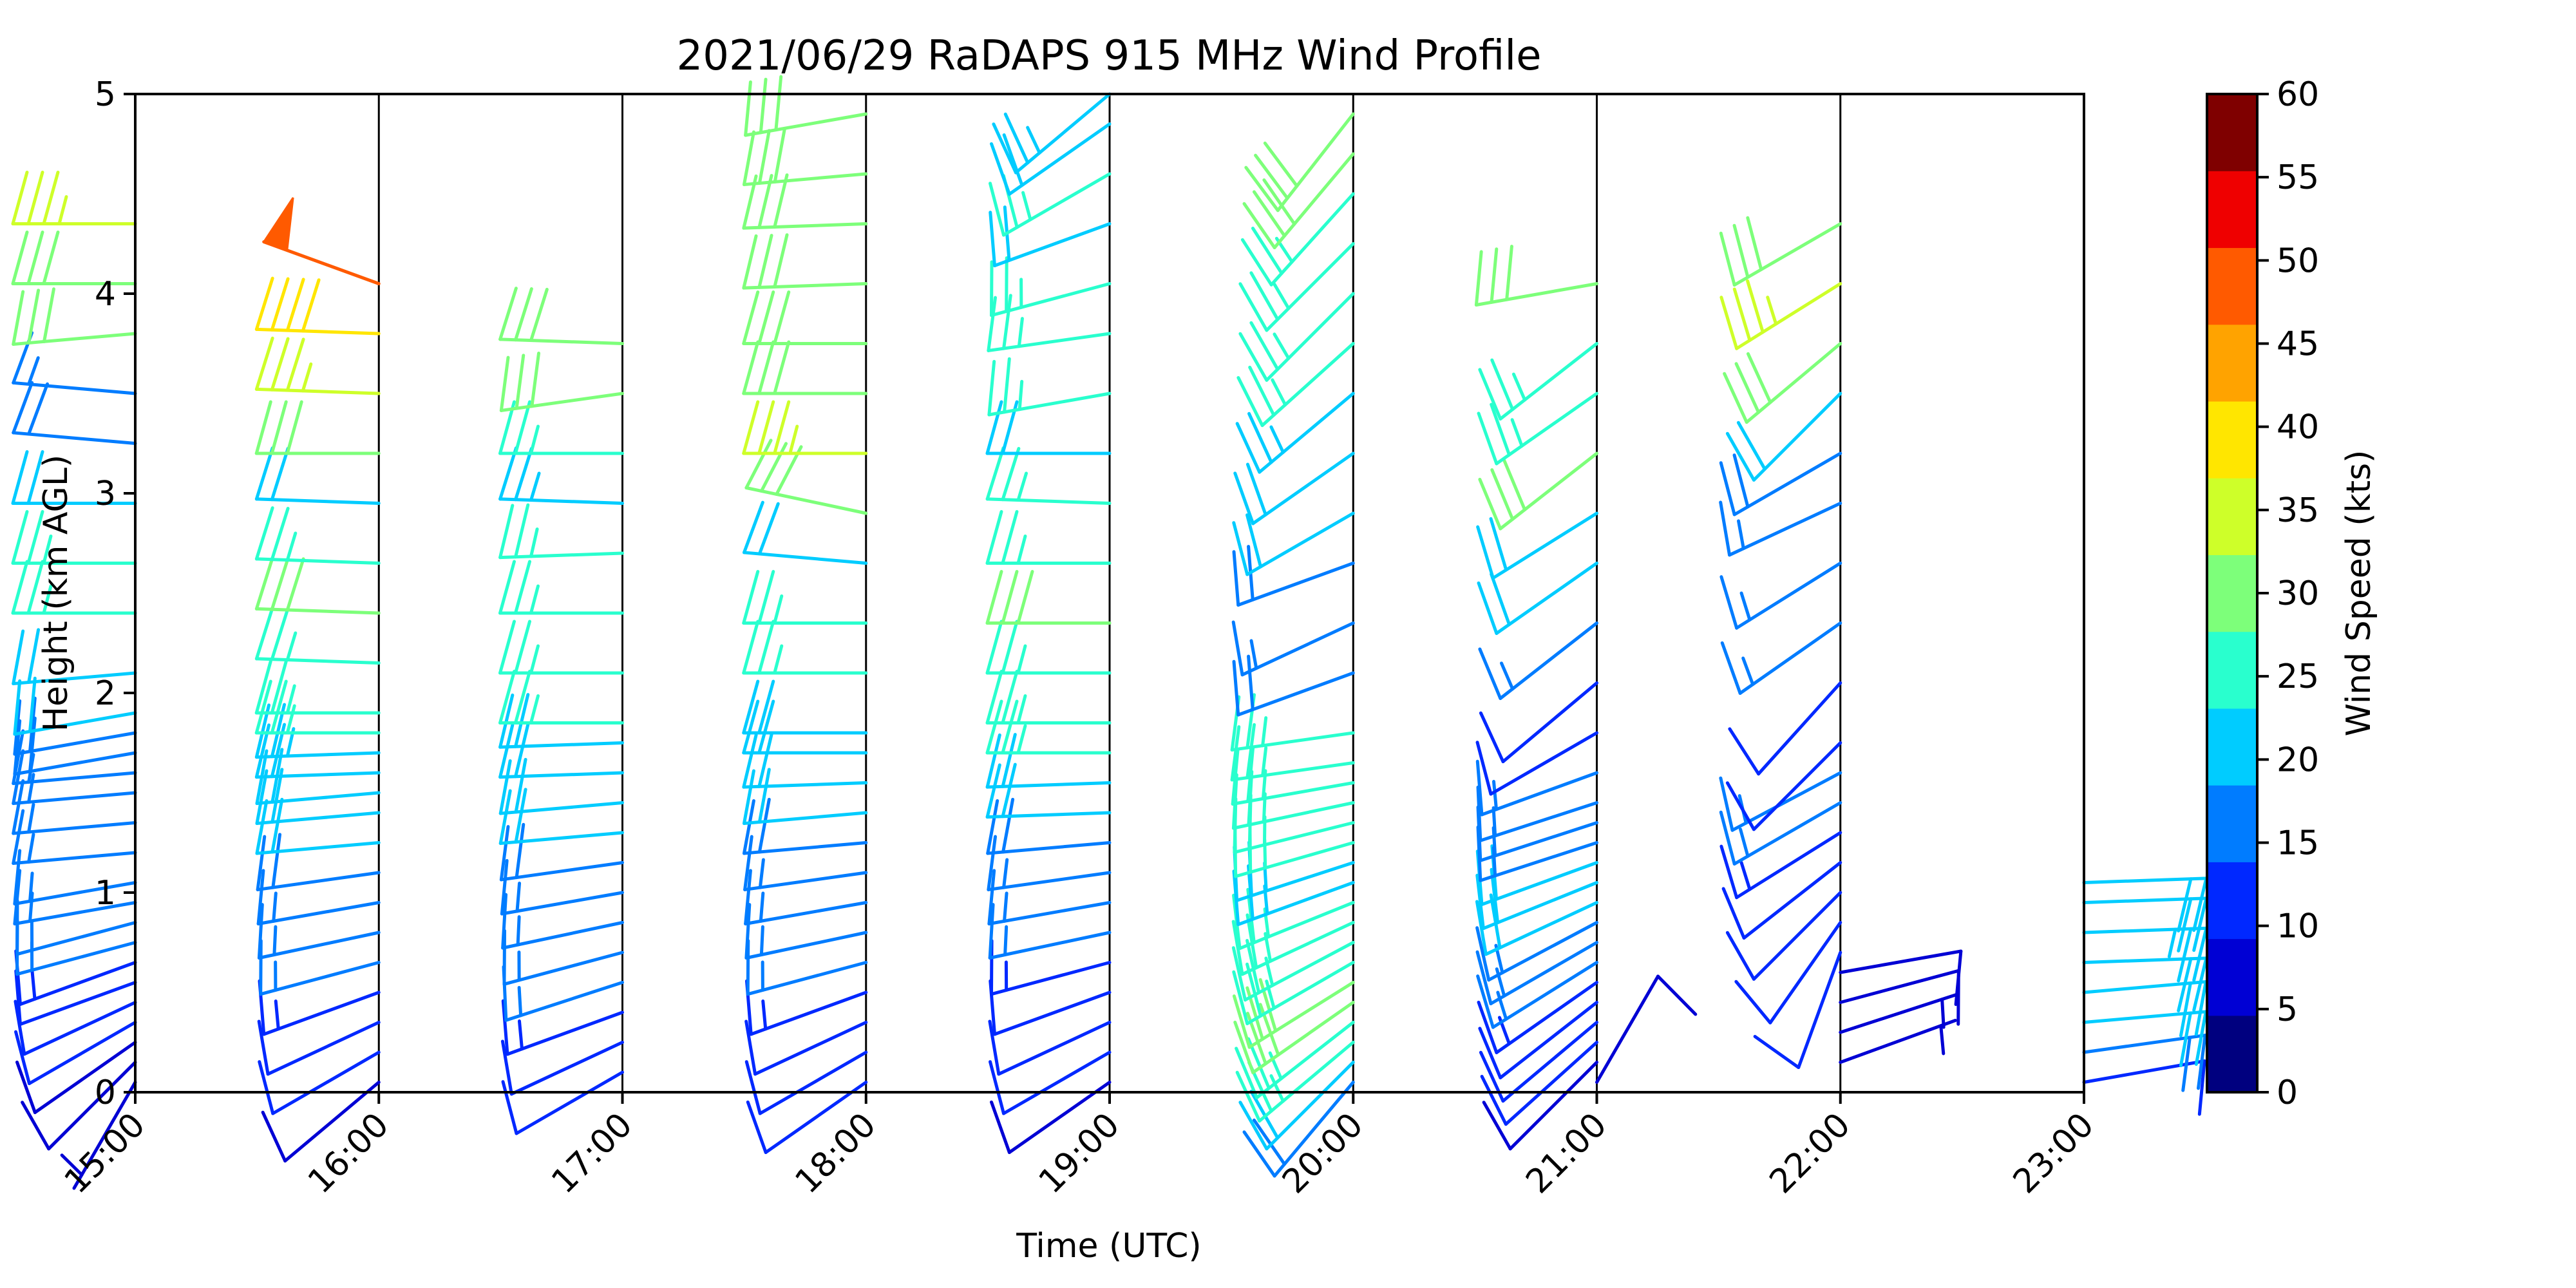 The image size is (2576, 1288). I want to click on colorbar-tick-label: 40, so click(2298, 428).